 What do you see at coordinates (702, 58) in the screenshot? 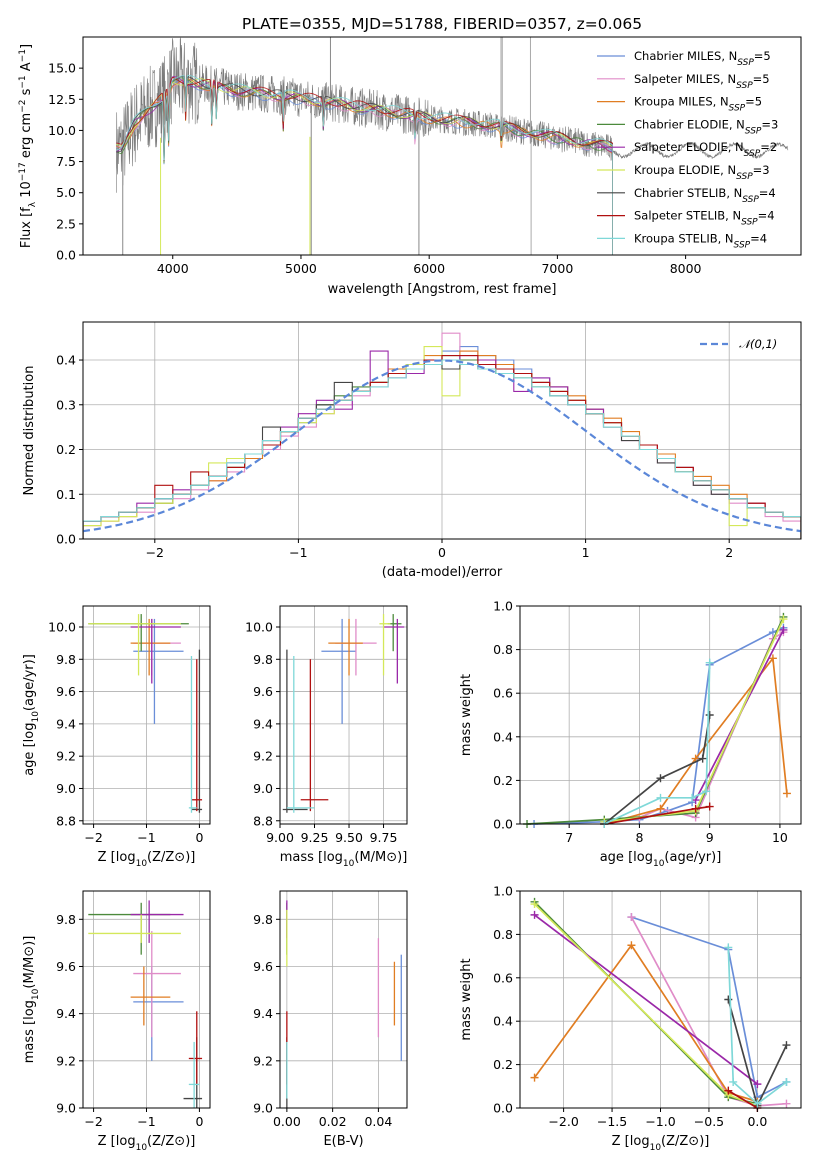
I see `legend-entry: Chabrier MILES, NSSP=5` at bounding box center [702, 58].